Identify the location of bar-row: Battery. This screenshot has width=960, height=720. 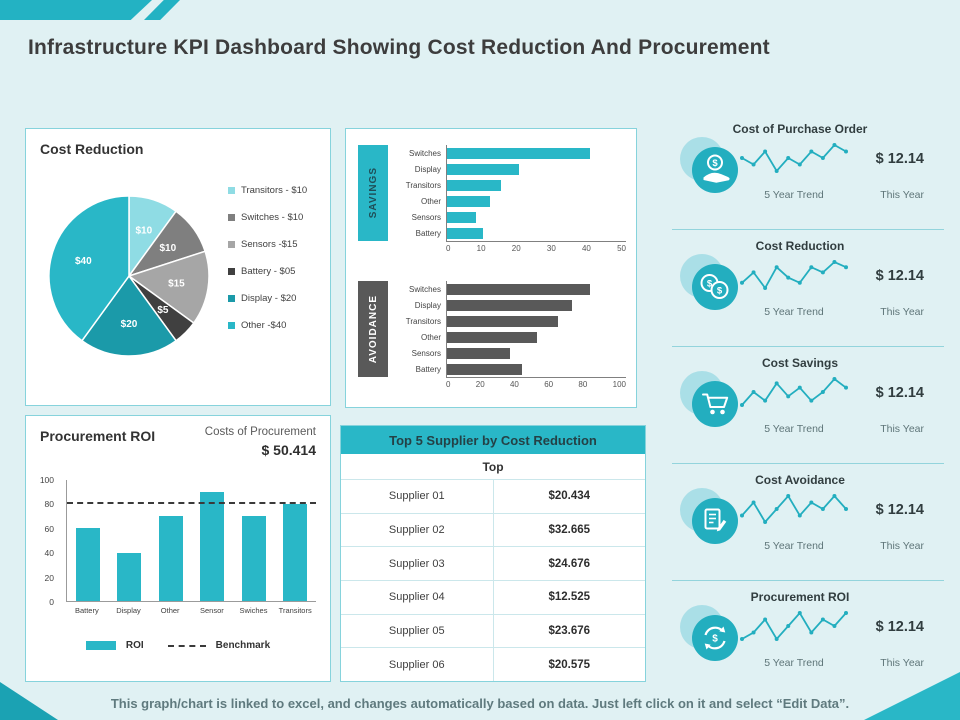
(510, 369).